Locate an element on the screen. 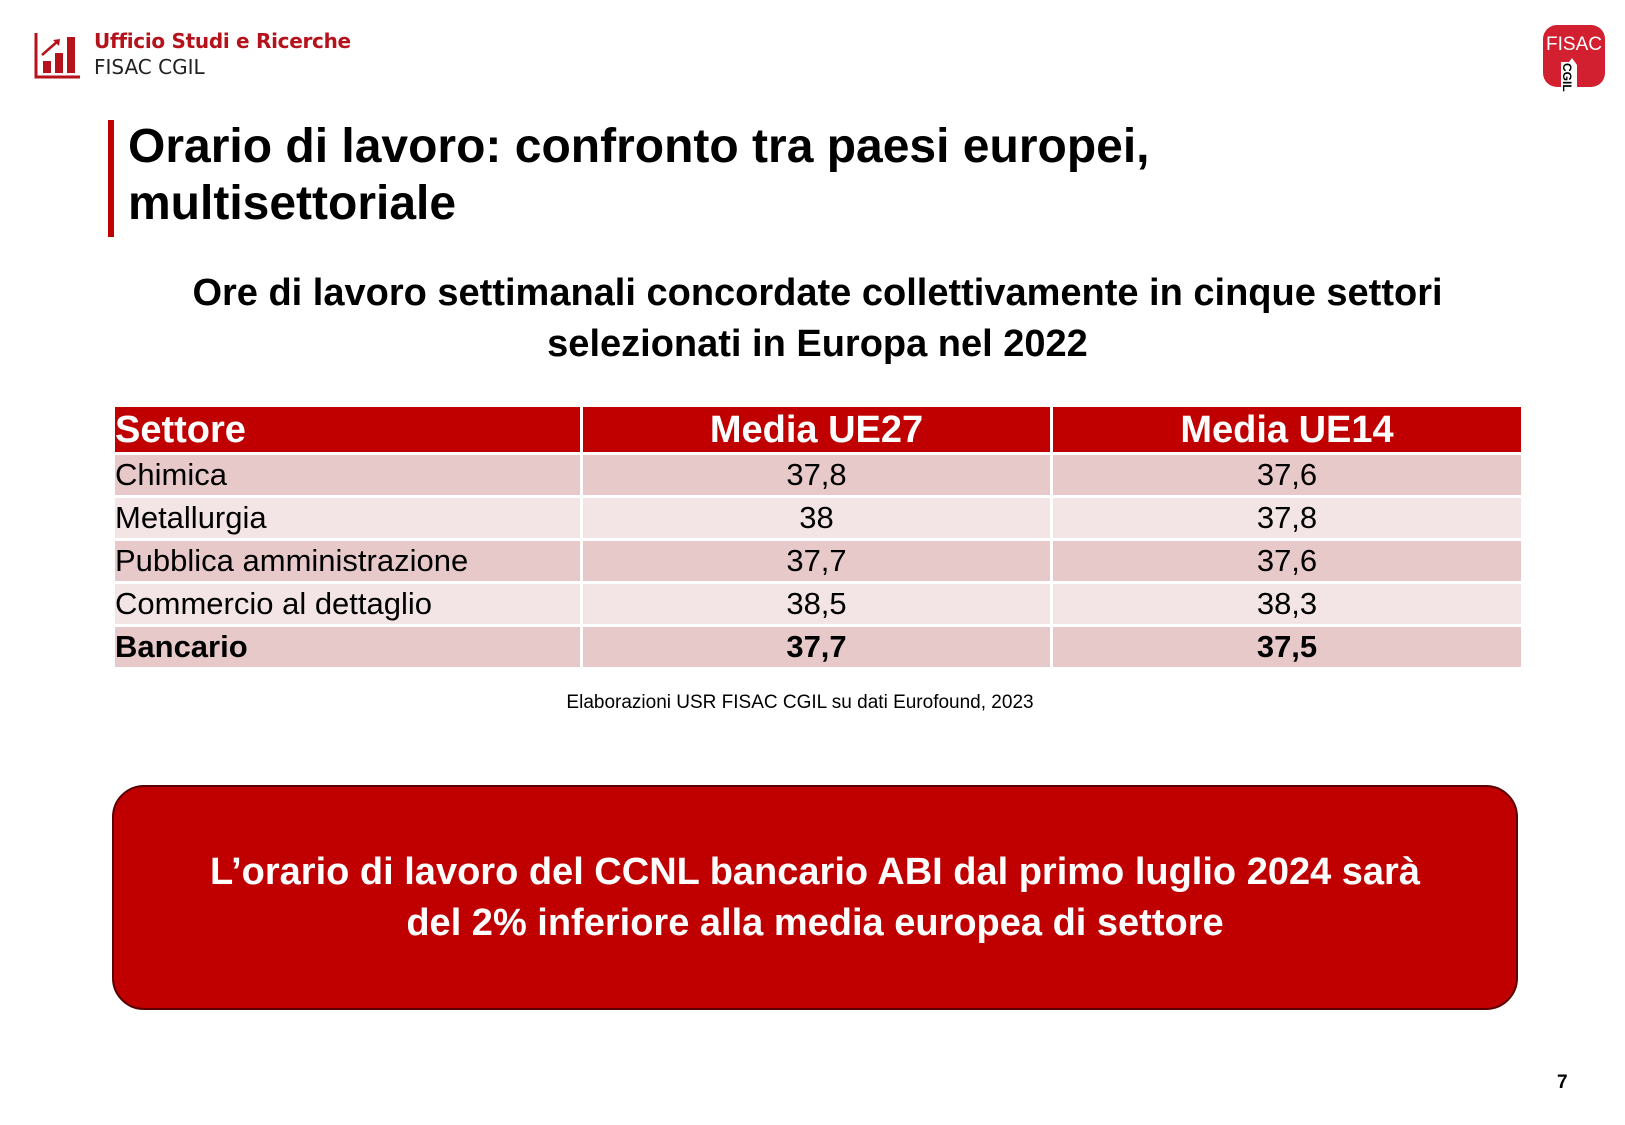  table-row: Chimica 37,8 37,6 is located at coordinates (818, 475).